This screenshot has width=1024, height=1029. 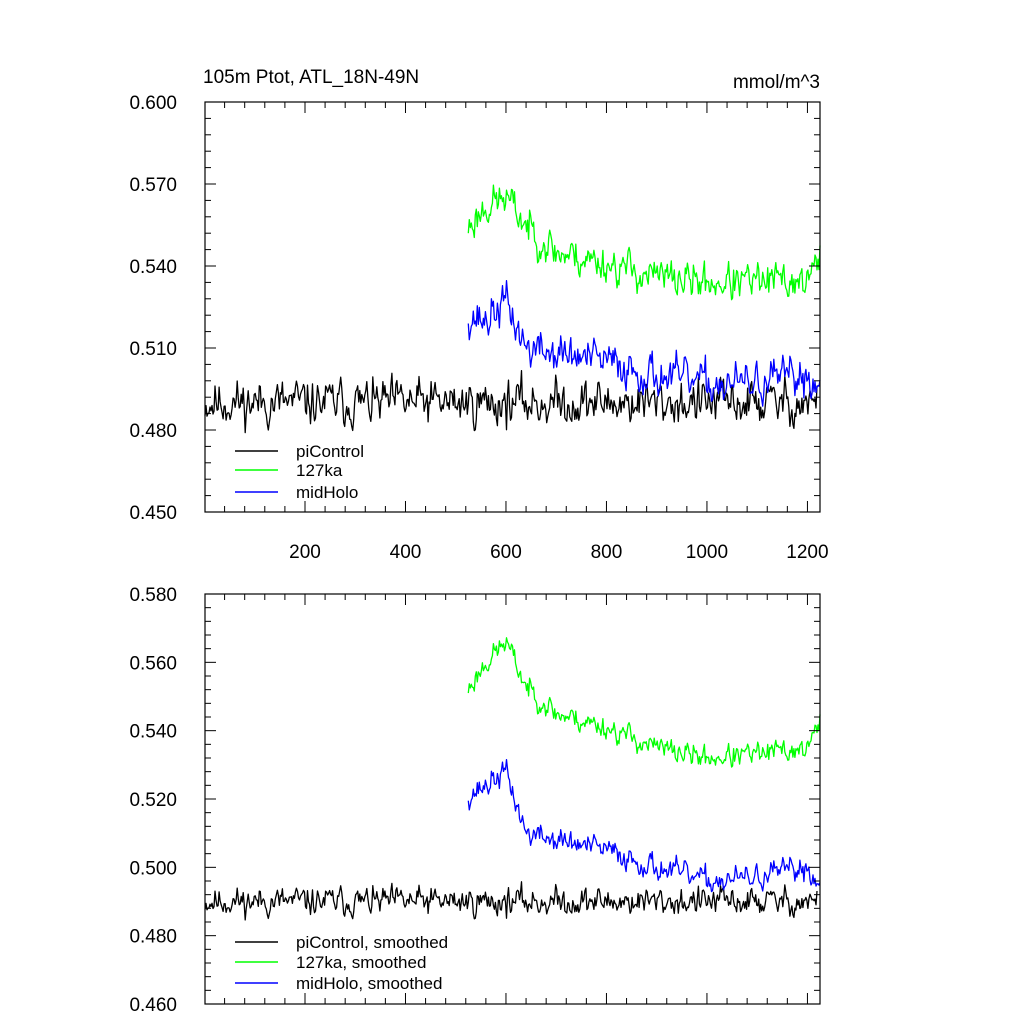 I want to click on top-legend: piControl 127ka midHolo, so click(x=299, y=472).